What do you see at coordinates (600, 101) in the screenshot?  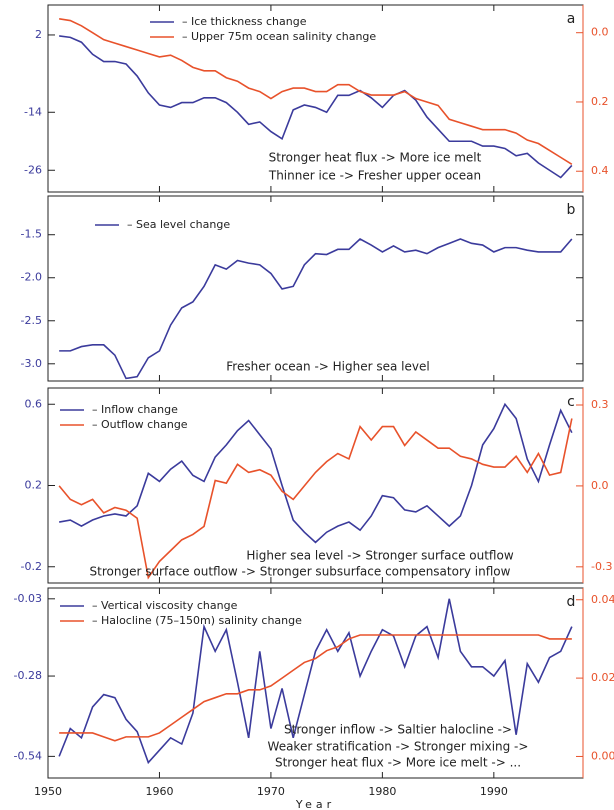 I see `y2-tick-label: 0.2` at bounding box center [600, 101].